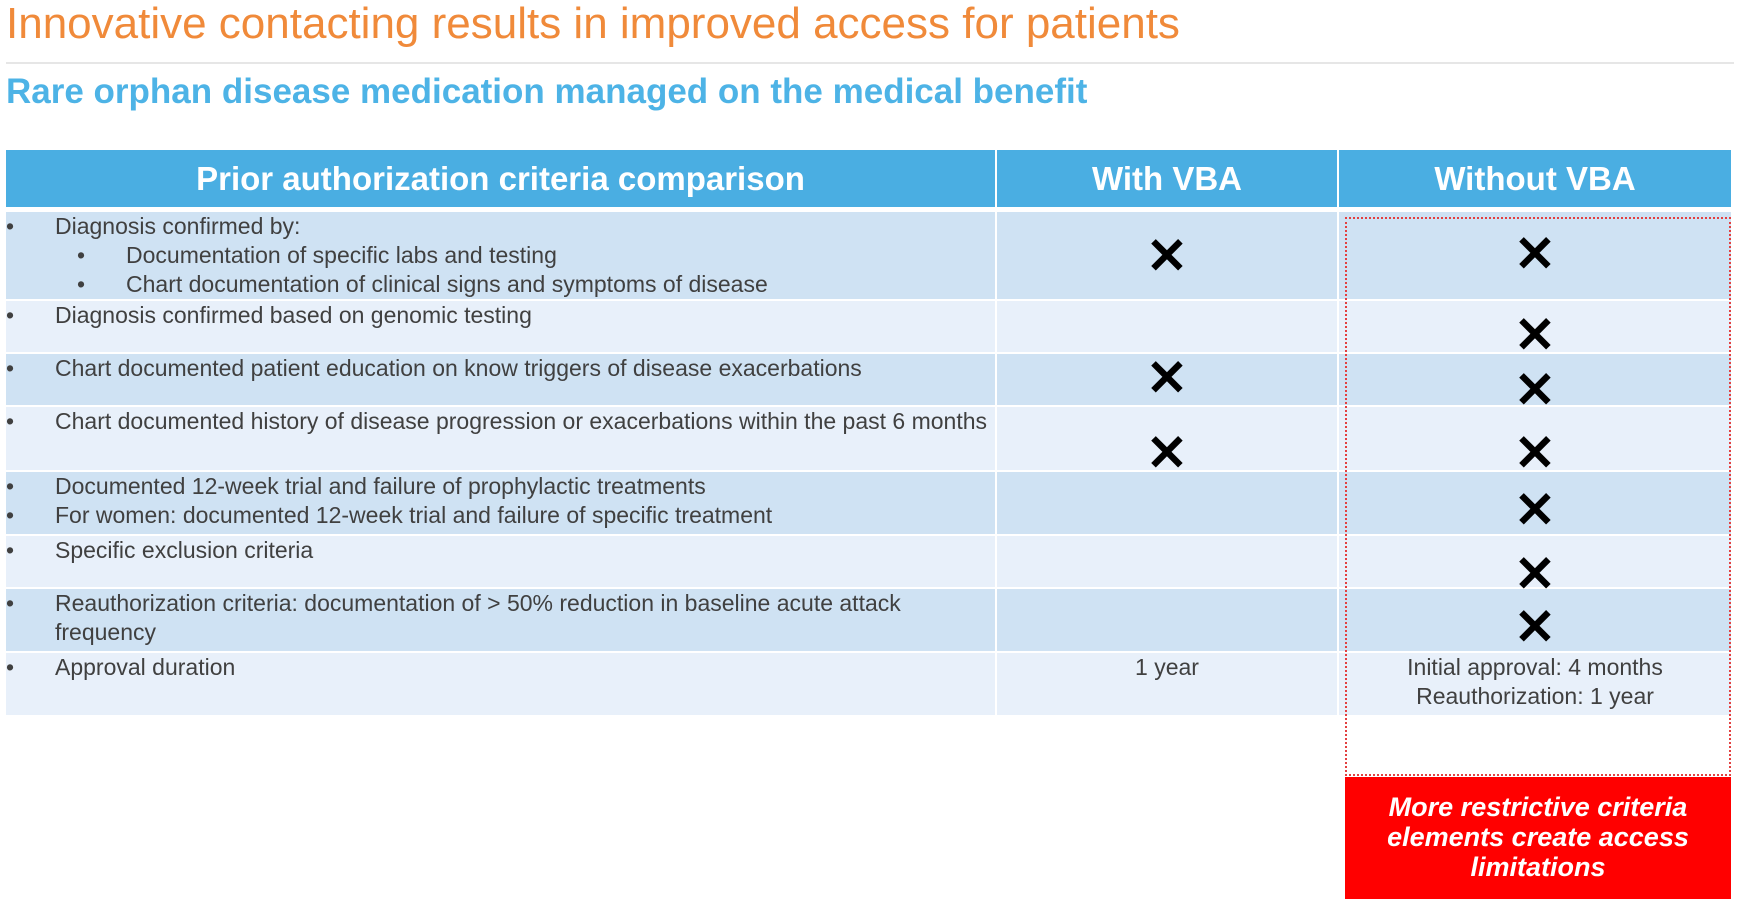 Image resolution: width=1743 pixels, height=904 pixels. I want to click on with-vba-cell: 1 year, so click(1167, 684).